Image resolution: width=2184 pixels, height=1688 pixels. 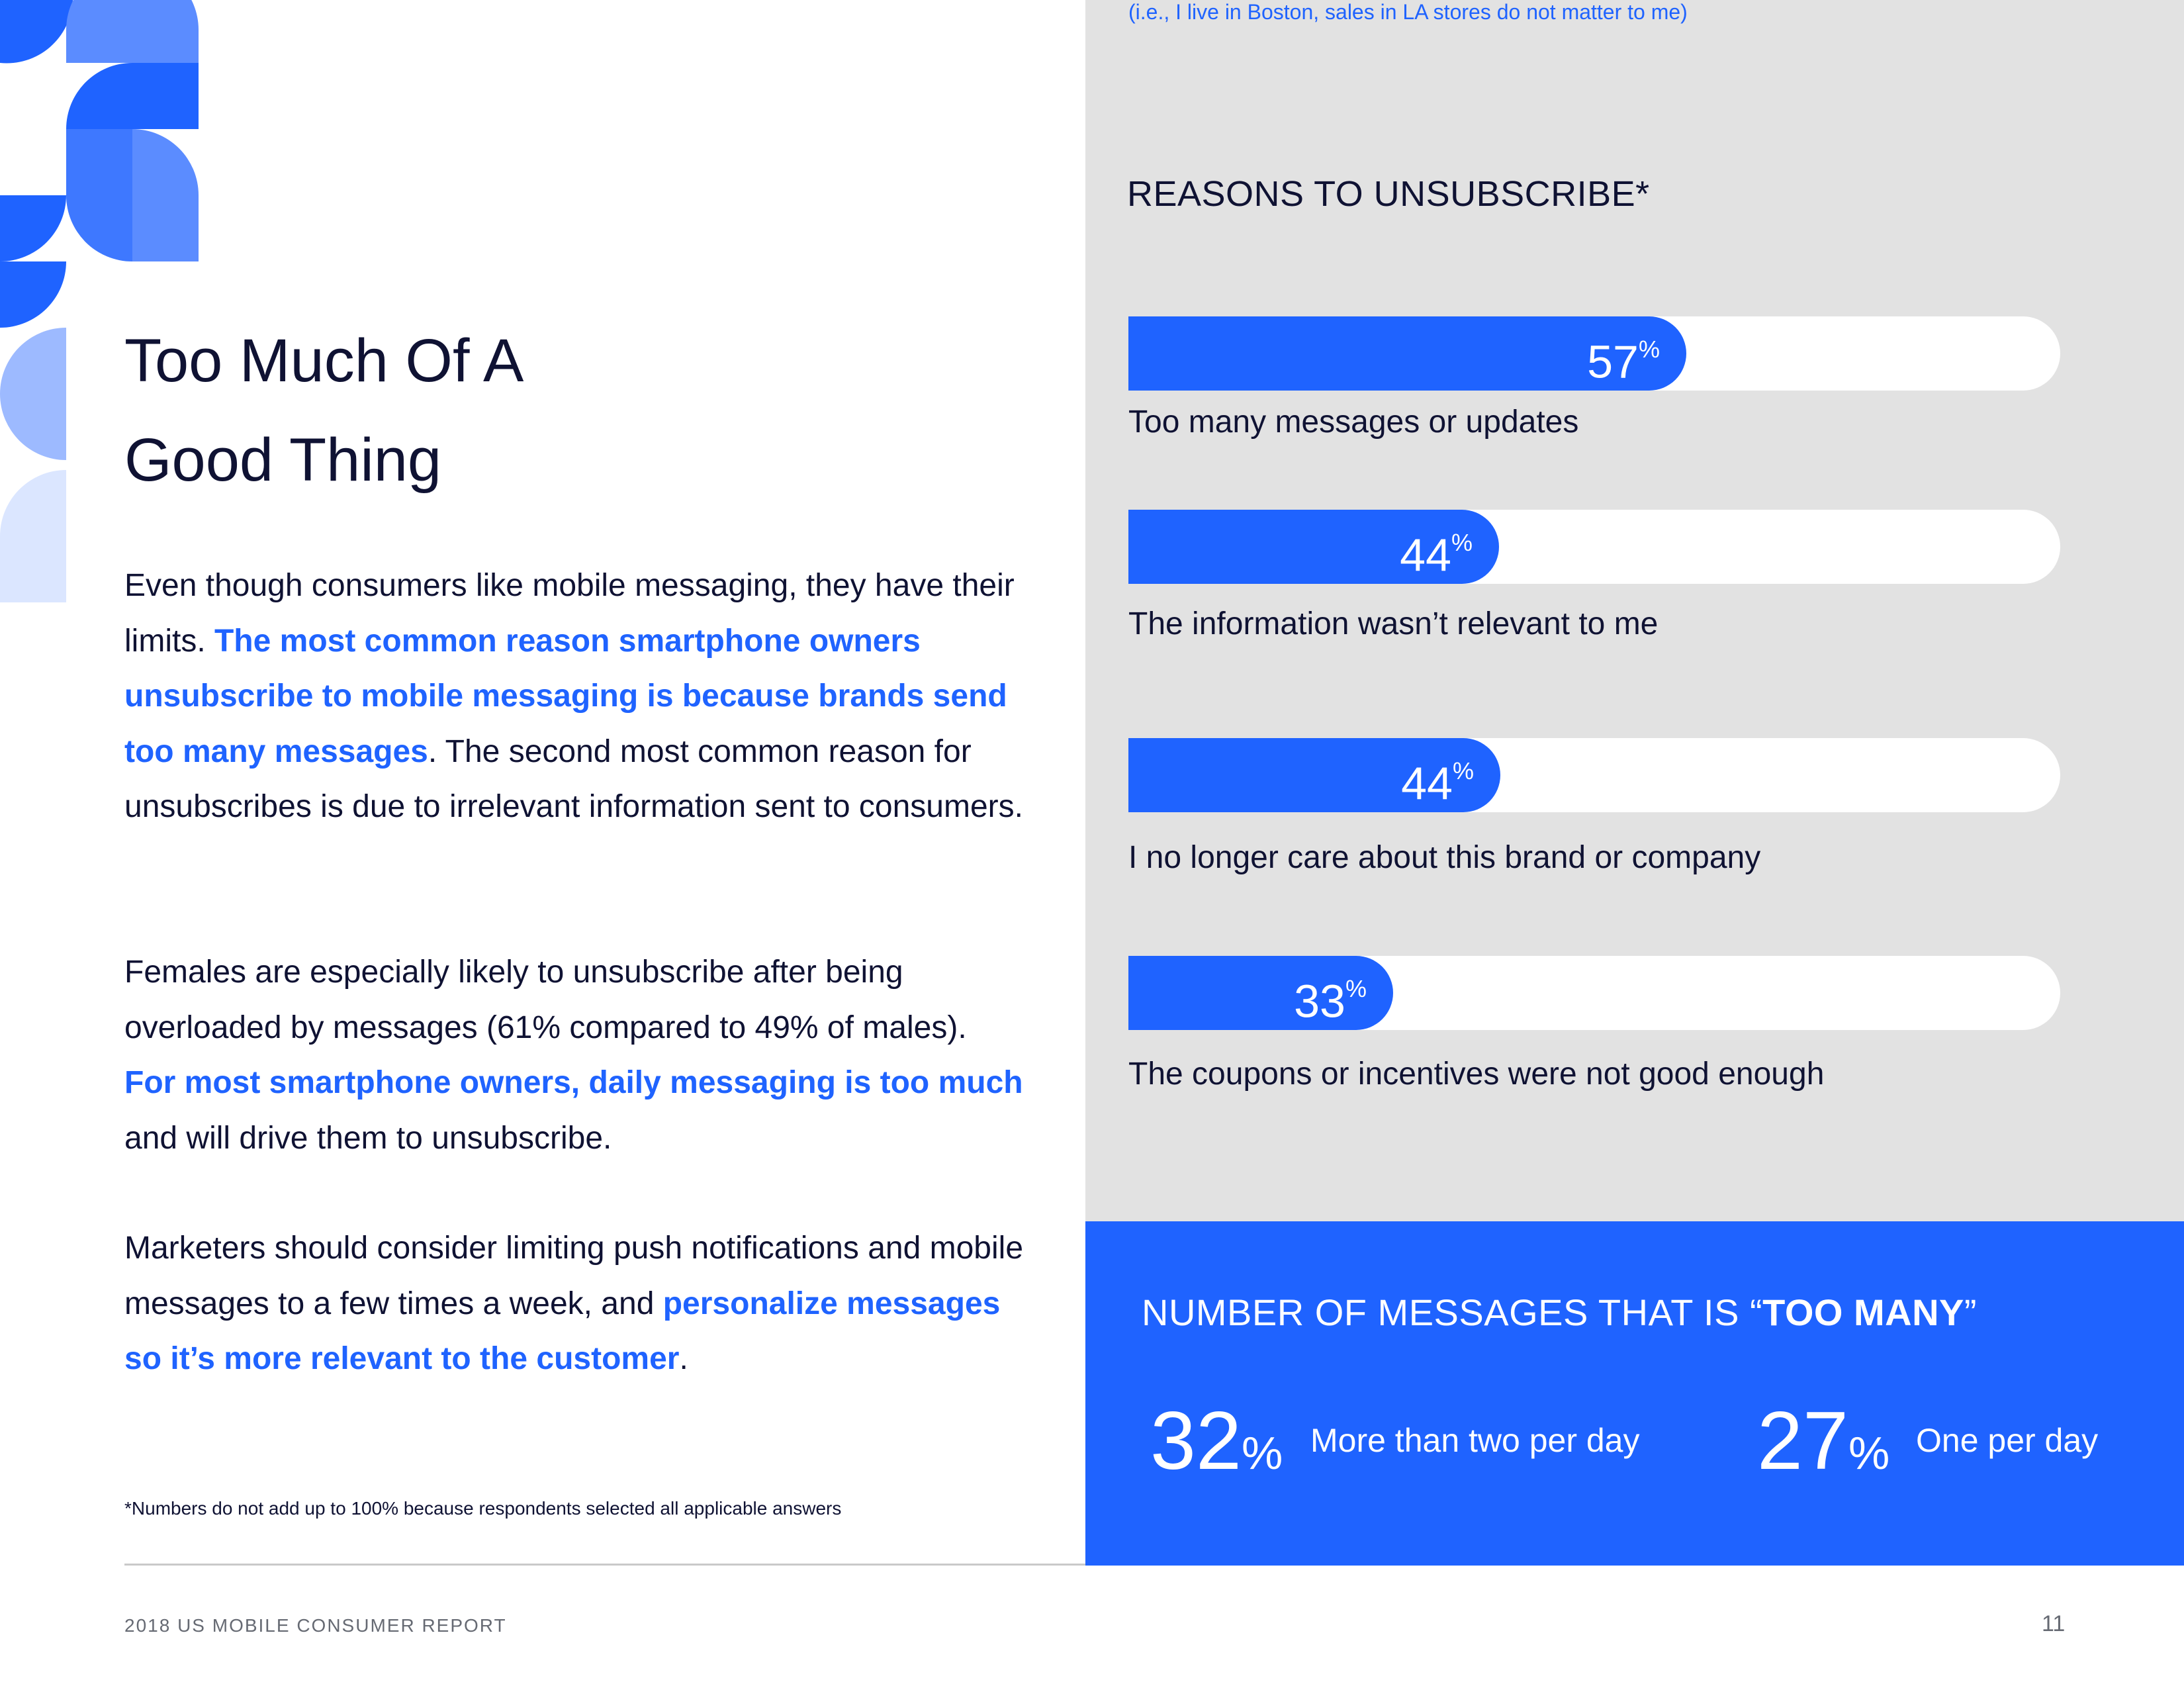 What do you see at coordinates (283, 460) in the screenshot?
I see `title-line-2: Good Thing` at bounding box center [283, 460].